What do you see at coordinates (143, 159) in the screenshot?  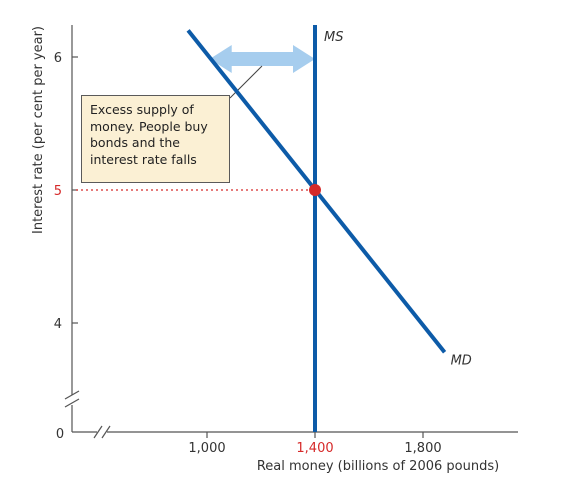 I see `annotation-line: interest rate falls` at bounding box center [143, 159].